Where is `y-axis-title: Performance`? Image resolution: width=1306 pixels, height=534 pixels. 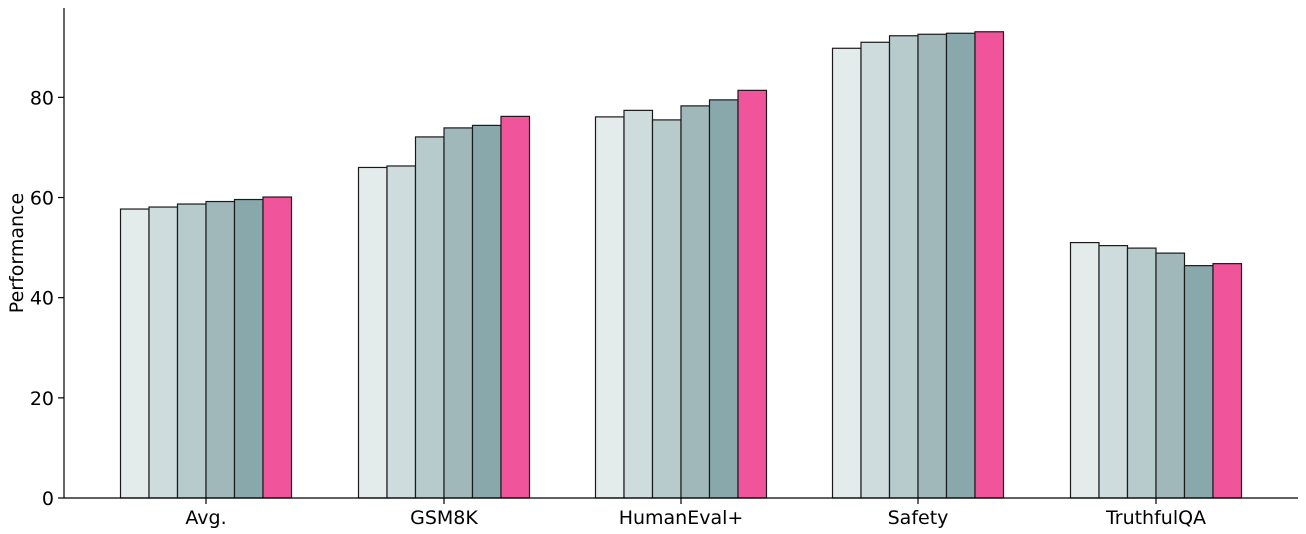
y-axis-title: Performance is located at coordinates (17, 253).